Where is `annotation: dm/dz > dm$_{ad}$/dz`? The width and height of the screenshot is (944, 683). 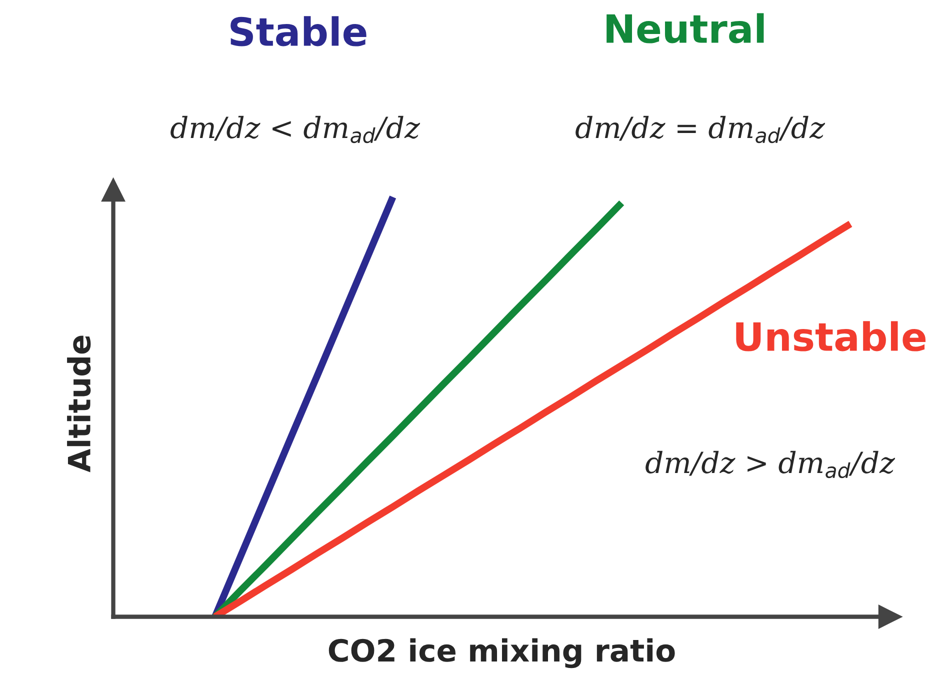 annotation: dm/dz > dm$_{ad}$/dz is located at coordinates (771, 464).